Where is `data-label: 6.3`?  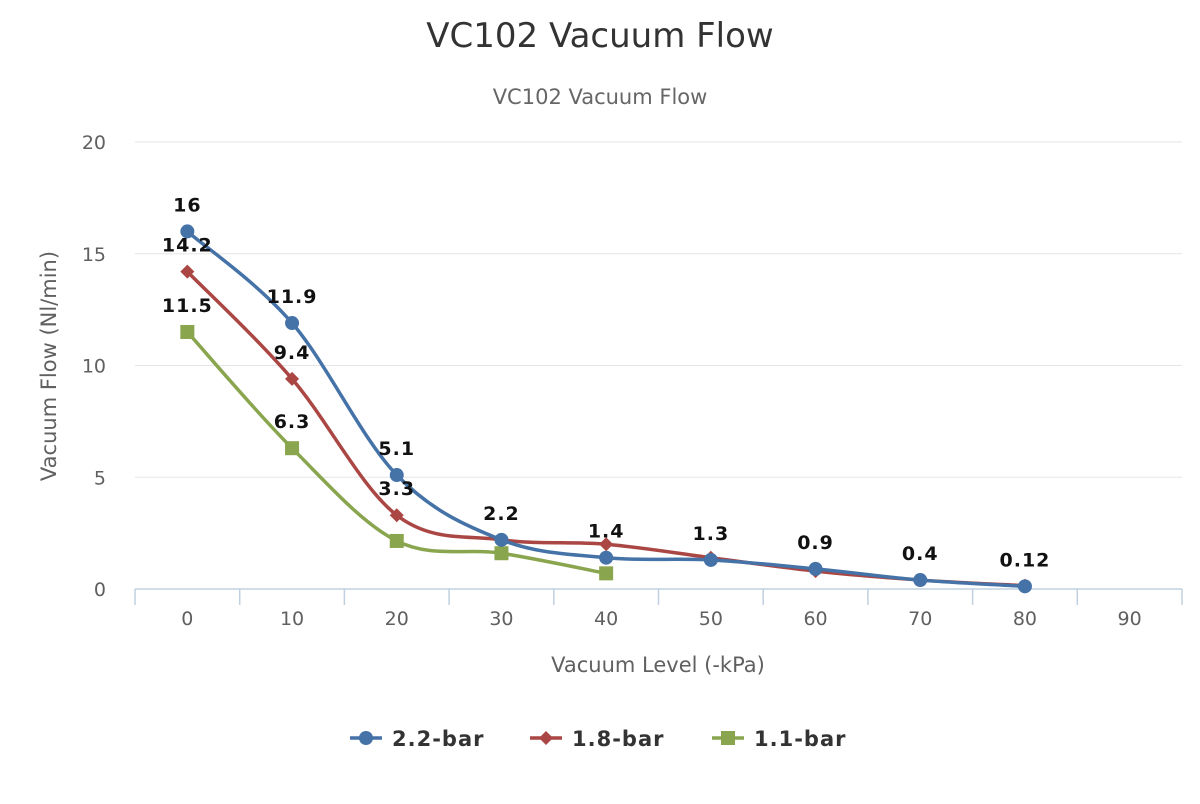 data-label: 6.3 is located at coordinates (292, 422).